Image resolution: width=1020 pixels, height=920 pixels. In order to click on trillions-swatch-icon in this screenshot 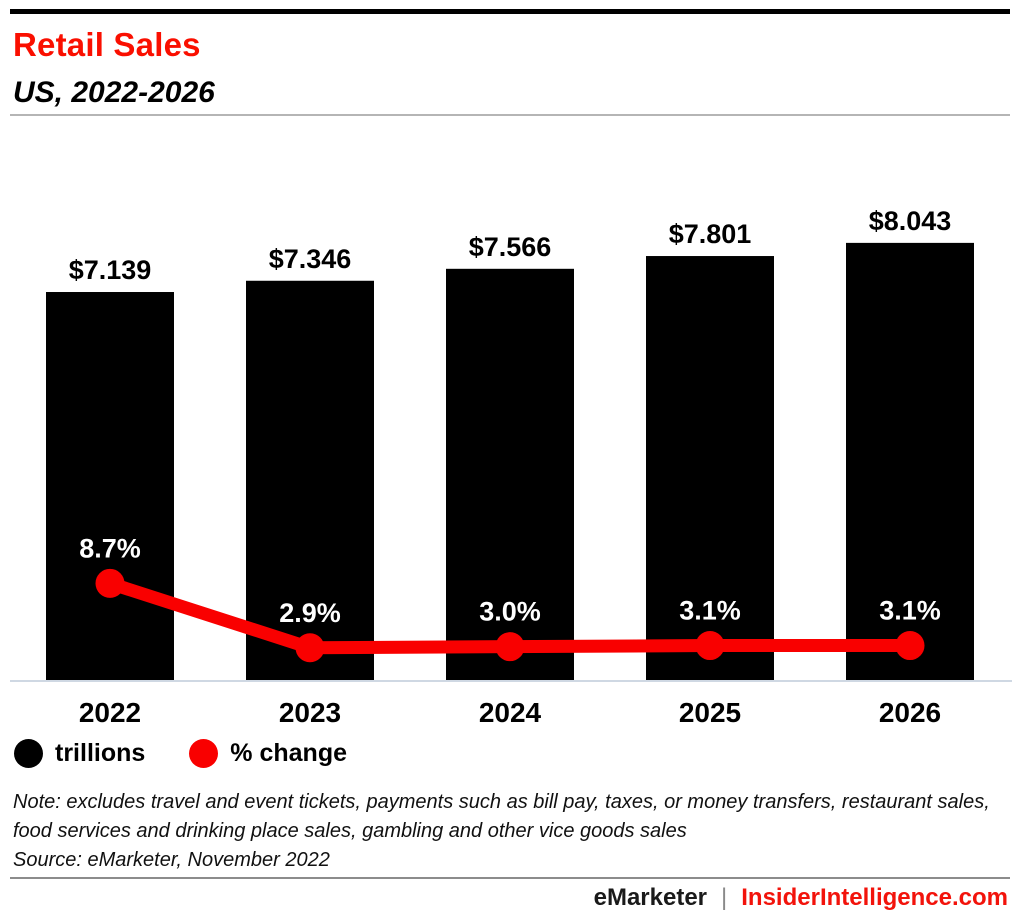, I will do `click(28, 753)`.